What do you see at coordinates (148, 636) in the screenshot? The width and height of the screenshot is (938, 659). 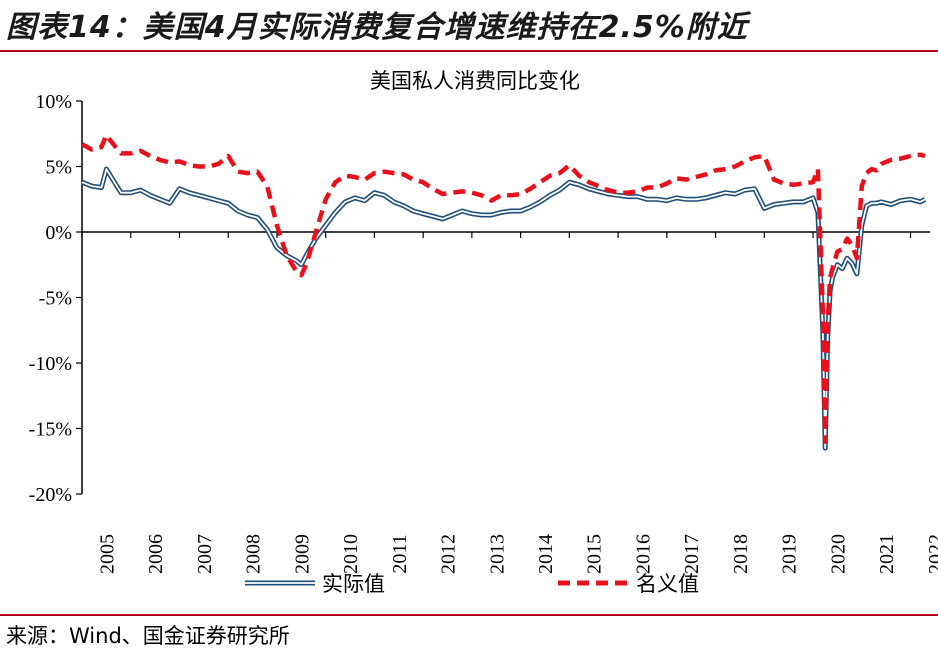 I see `source-note: 来源：Wind、国金证券研究所` at bounding box center [148, 636].